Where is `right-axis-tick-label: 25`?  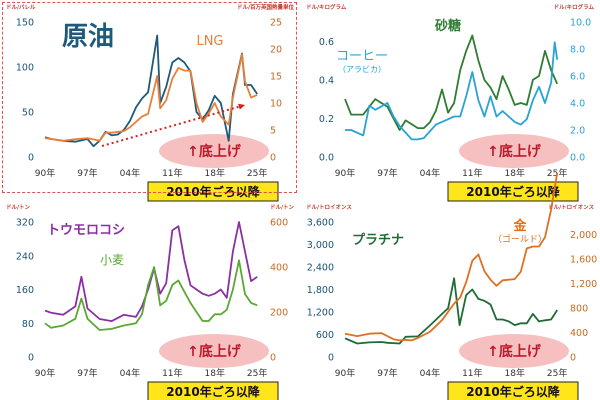
right-axis-tick-label: 25 is located at coordinates (276, 23).